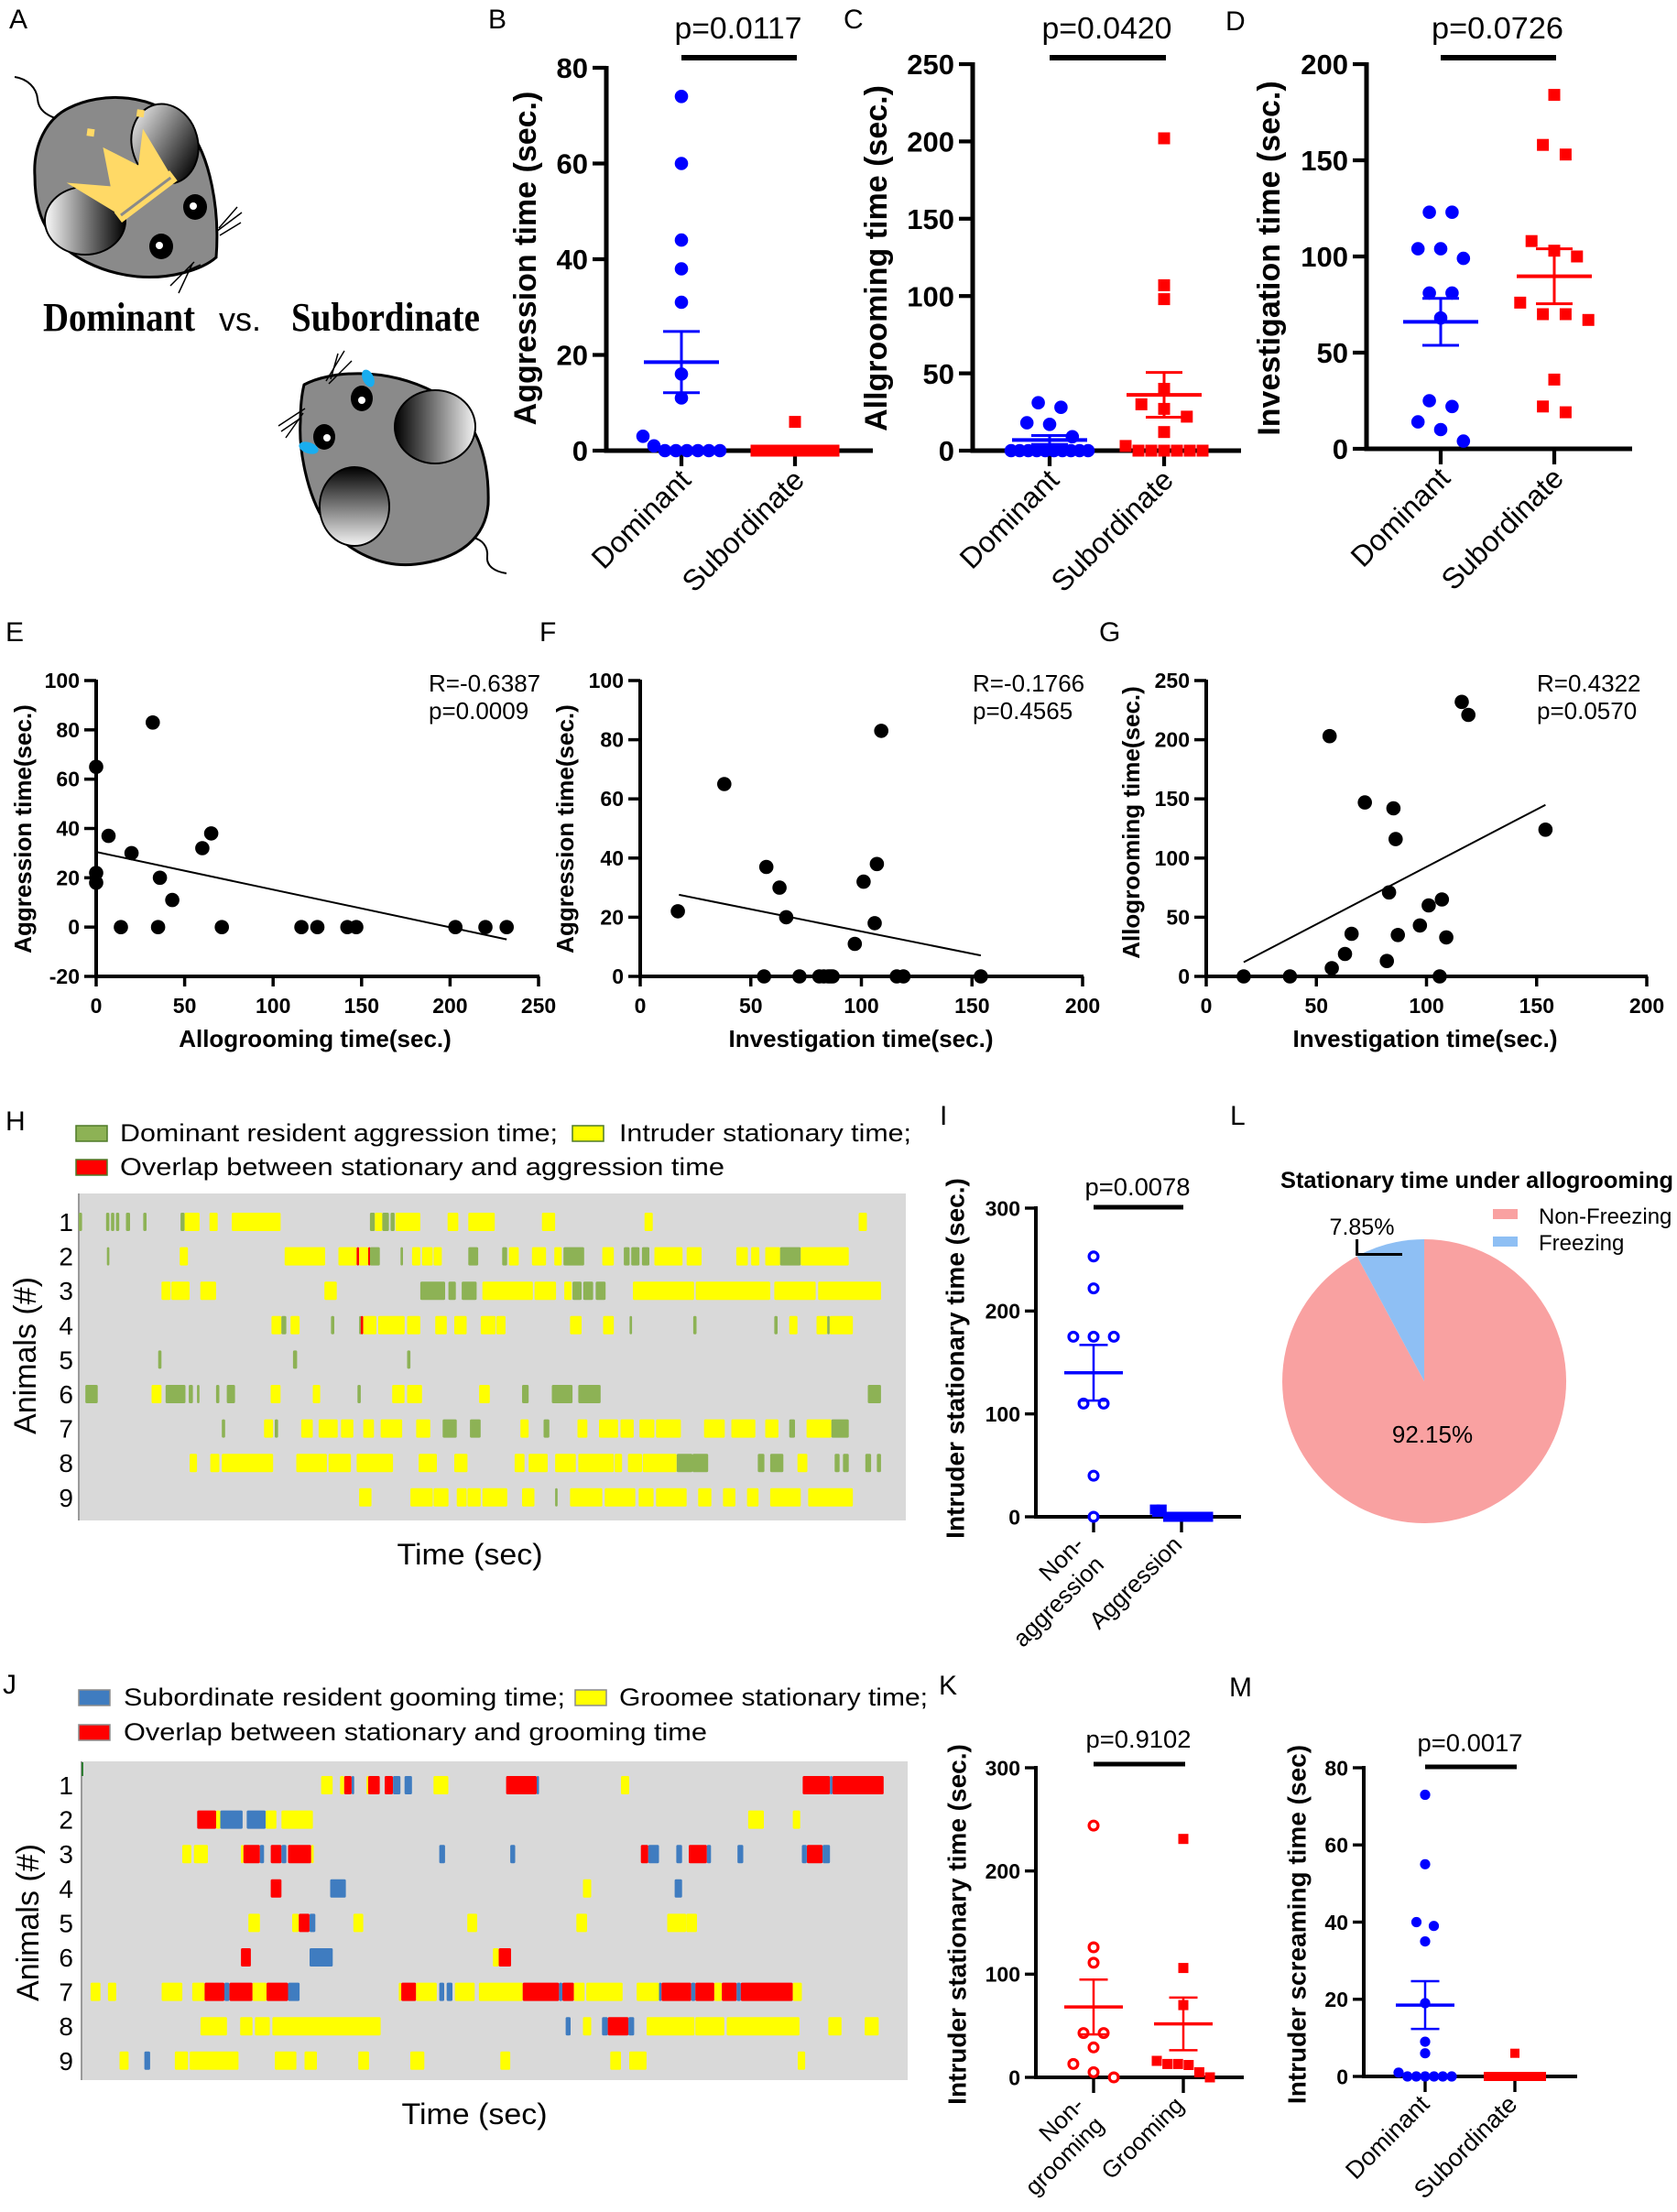  I want to click on dominant-label: Dominant, so click(119, 318).